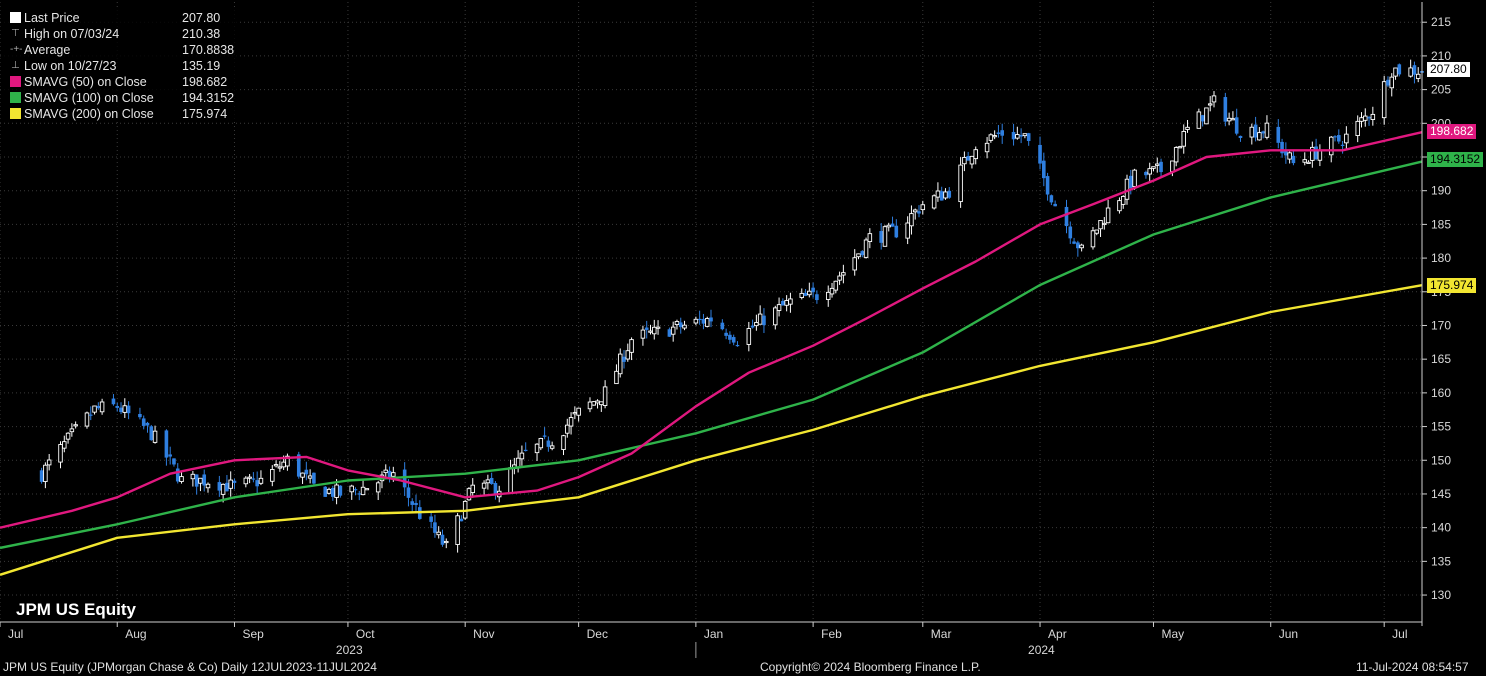 The height and width of the screenshot is (676, 1486). What do you see at coordinates (122, 82) in the screenshot?
I see `legend-sma50: SMAVG (50) on Close 198.682` at bounding box center [122, 82].